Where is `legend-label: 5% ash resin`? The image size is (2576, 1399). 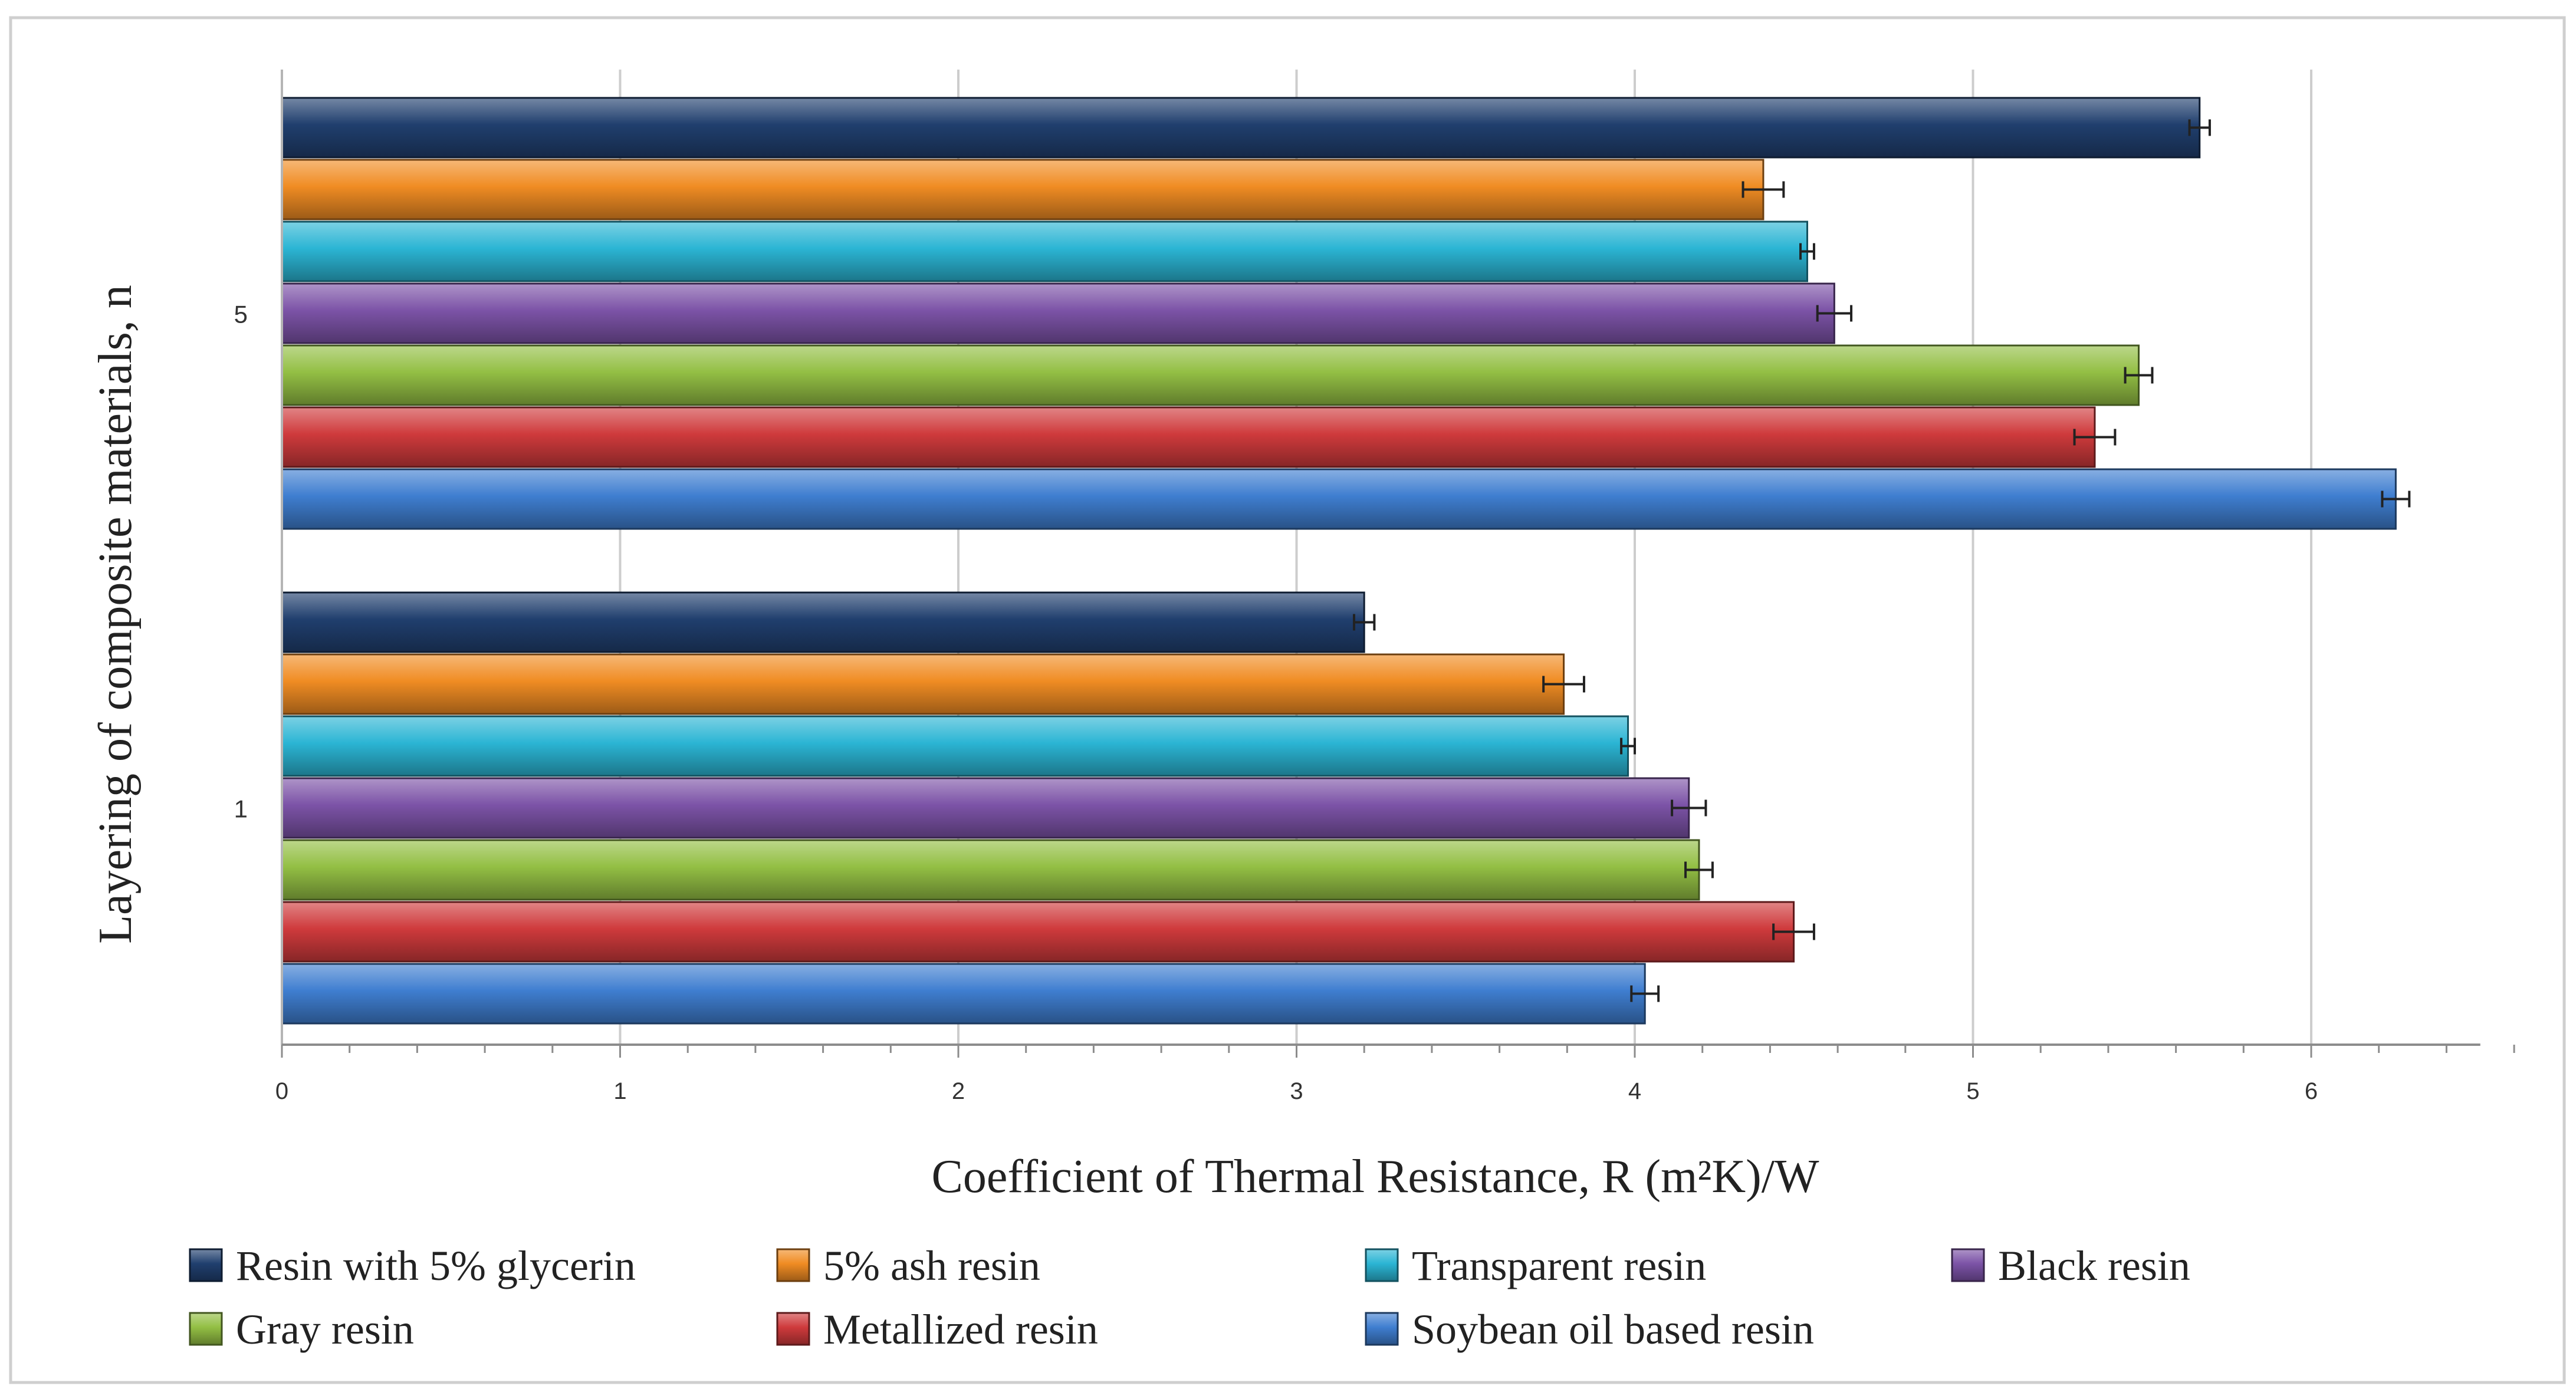 legend-label: 5% ash resin is located at coordinates (931, 1266).